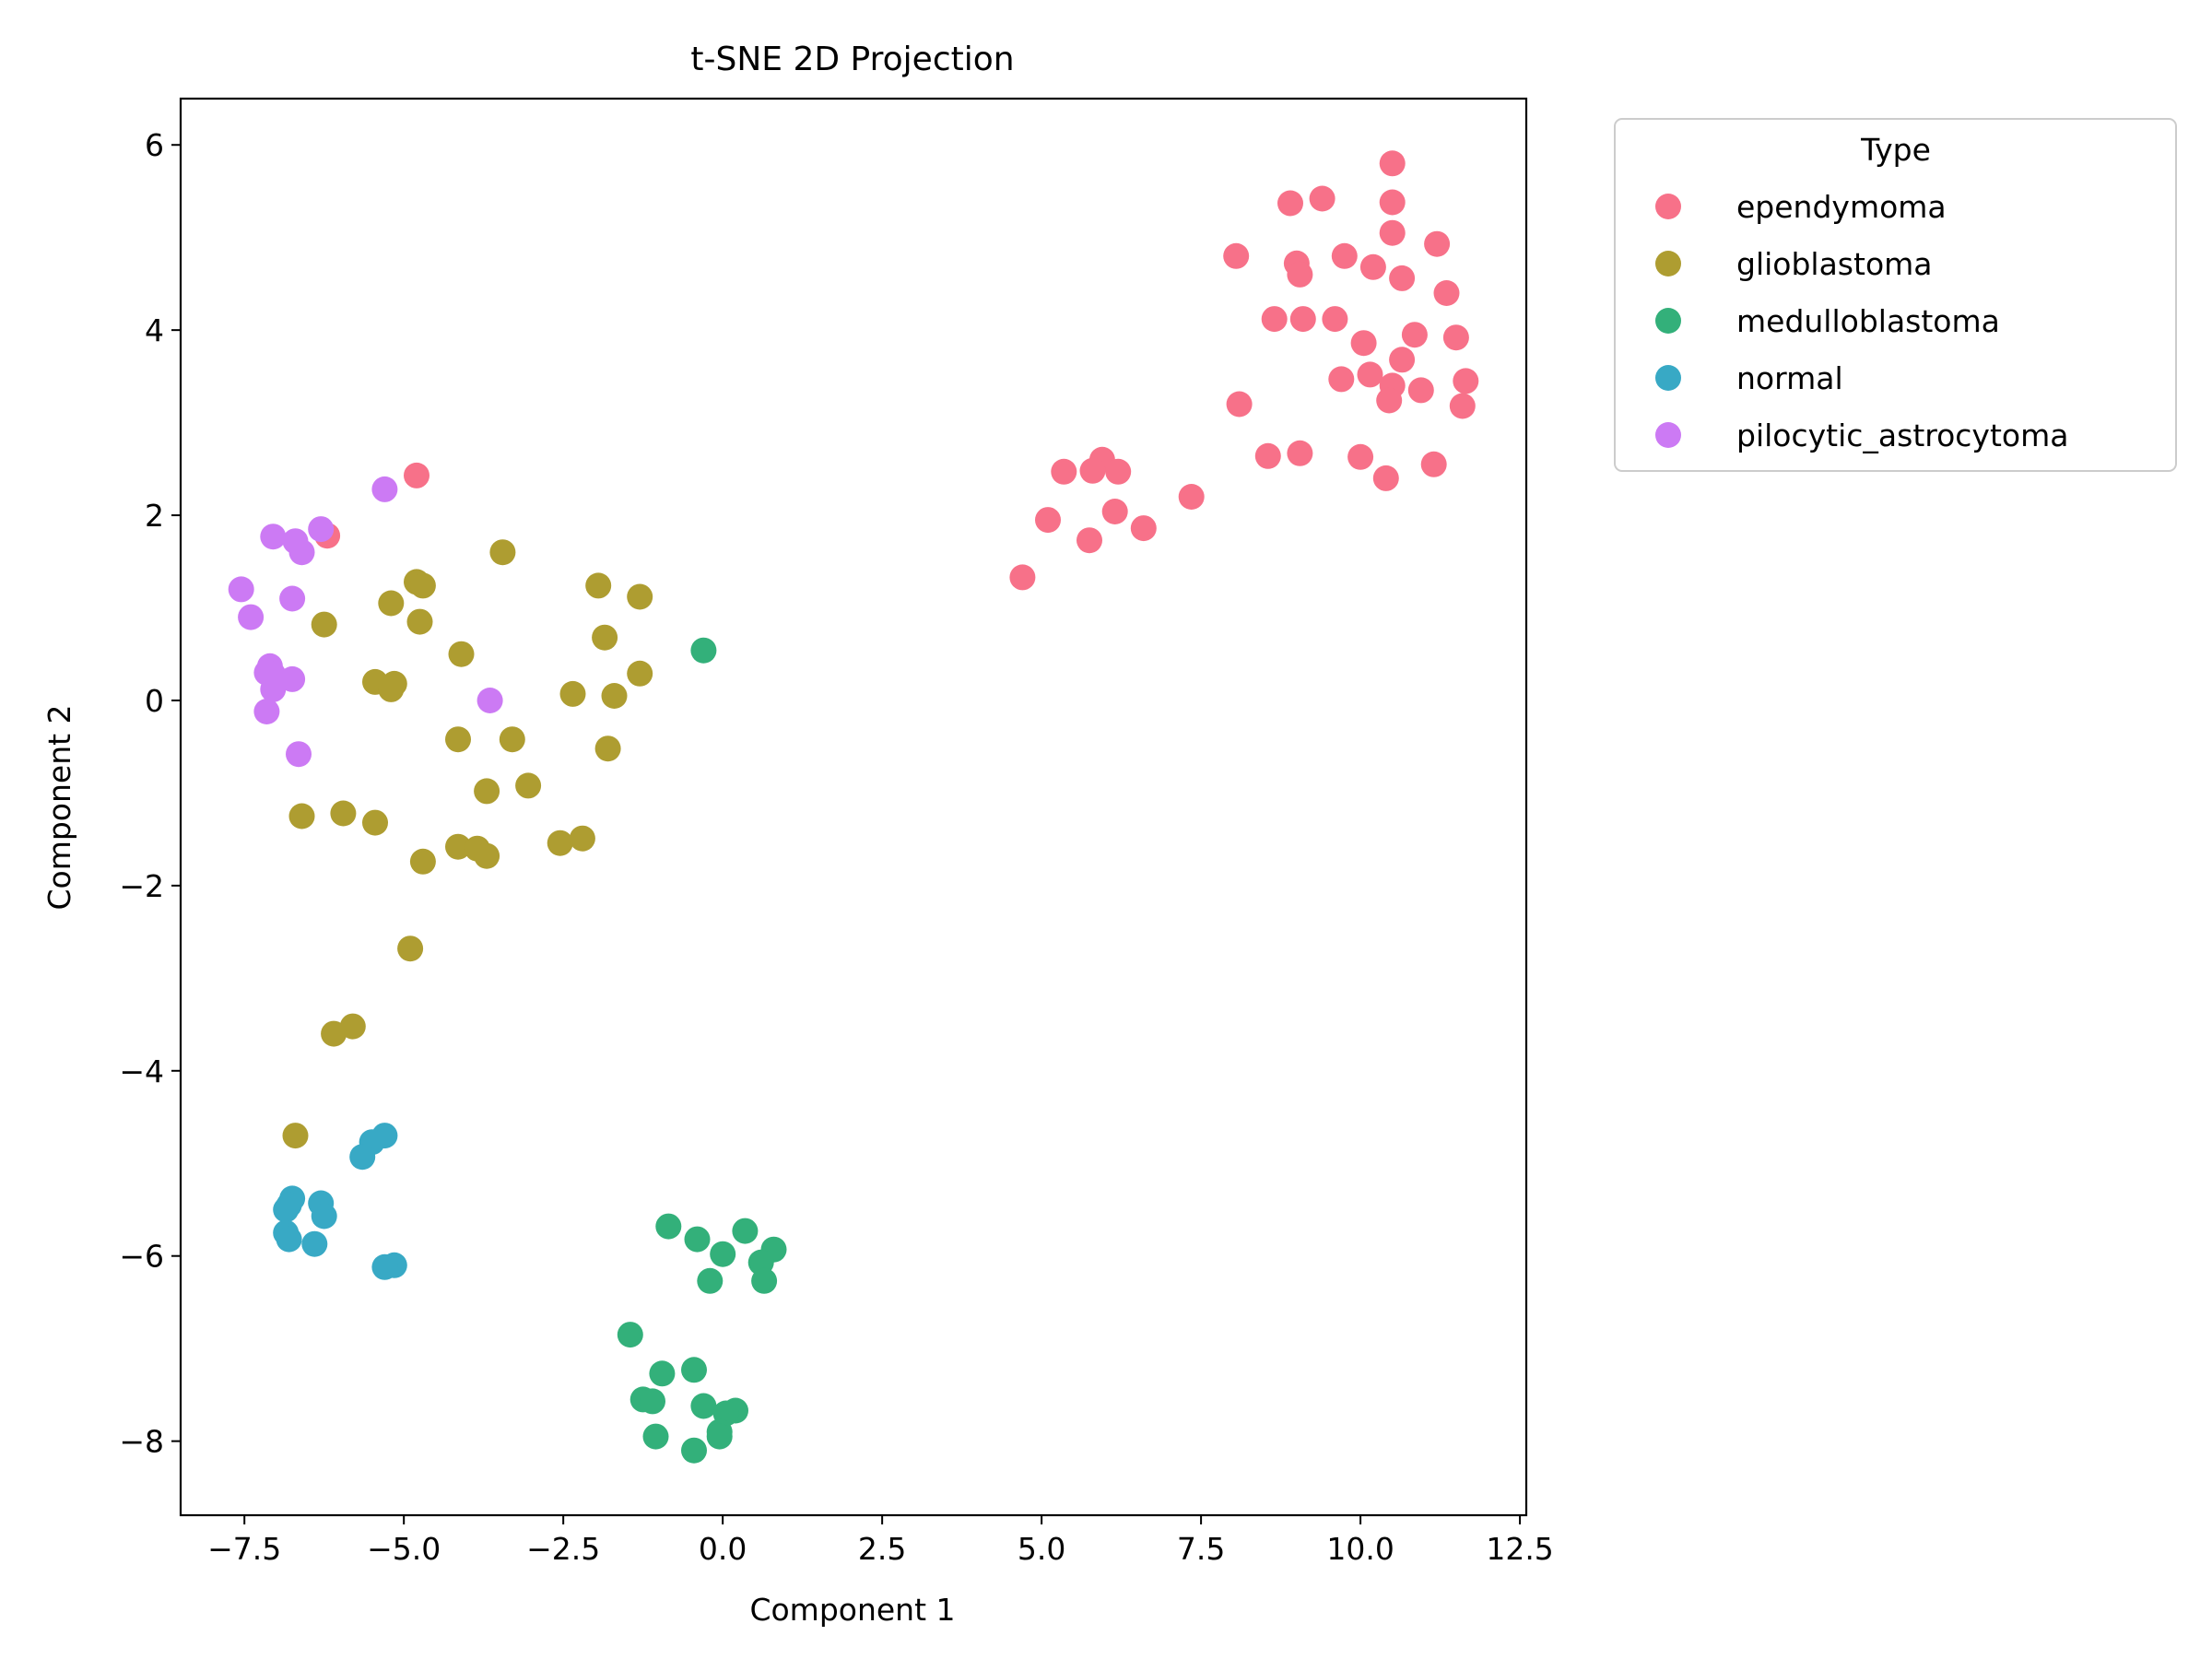 The width and height of the screenshot is (2212, 1659). Describe the element at coordinates (1789, 378) in the screenshot. I see `legend-label: normal` at that location.